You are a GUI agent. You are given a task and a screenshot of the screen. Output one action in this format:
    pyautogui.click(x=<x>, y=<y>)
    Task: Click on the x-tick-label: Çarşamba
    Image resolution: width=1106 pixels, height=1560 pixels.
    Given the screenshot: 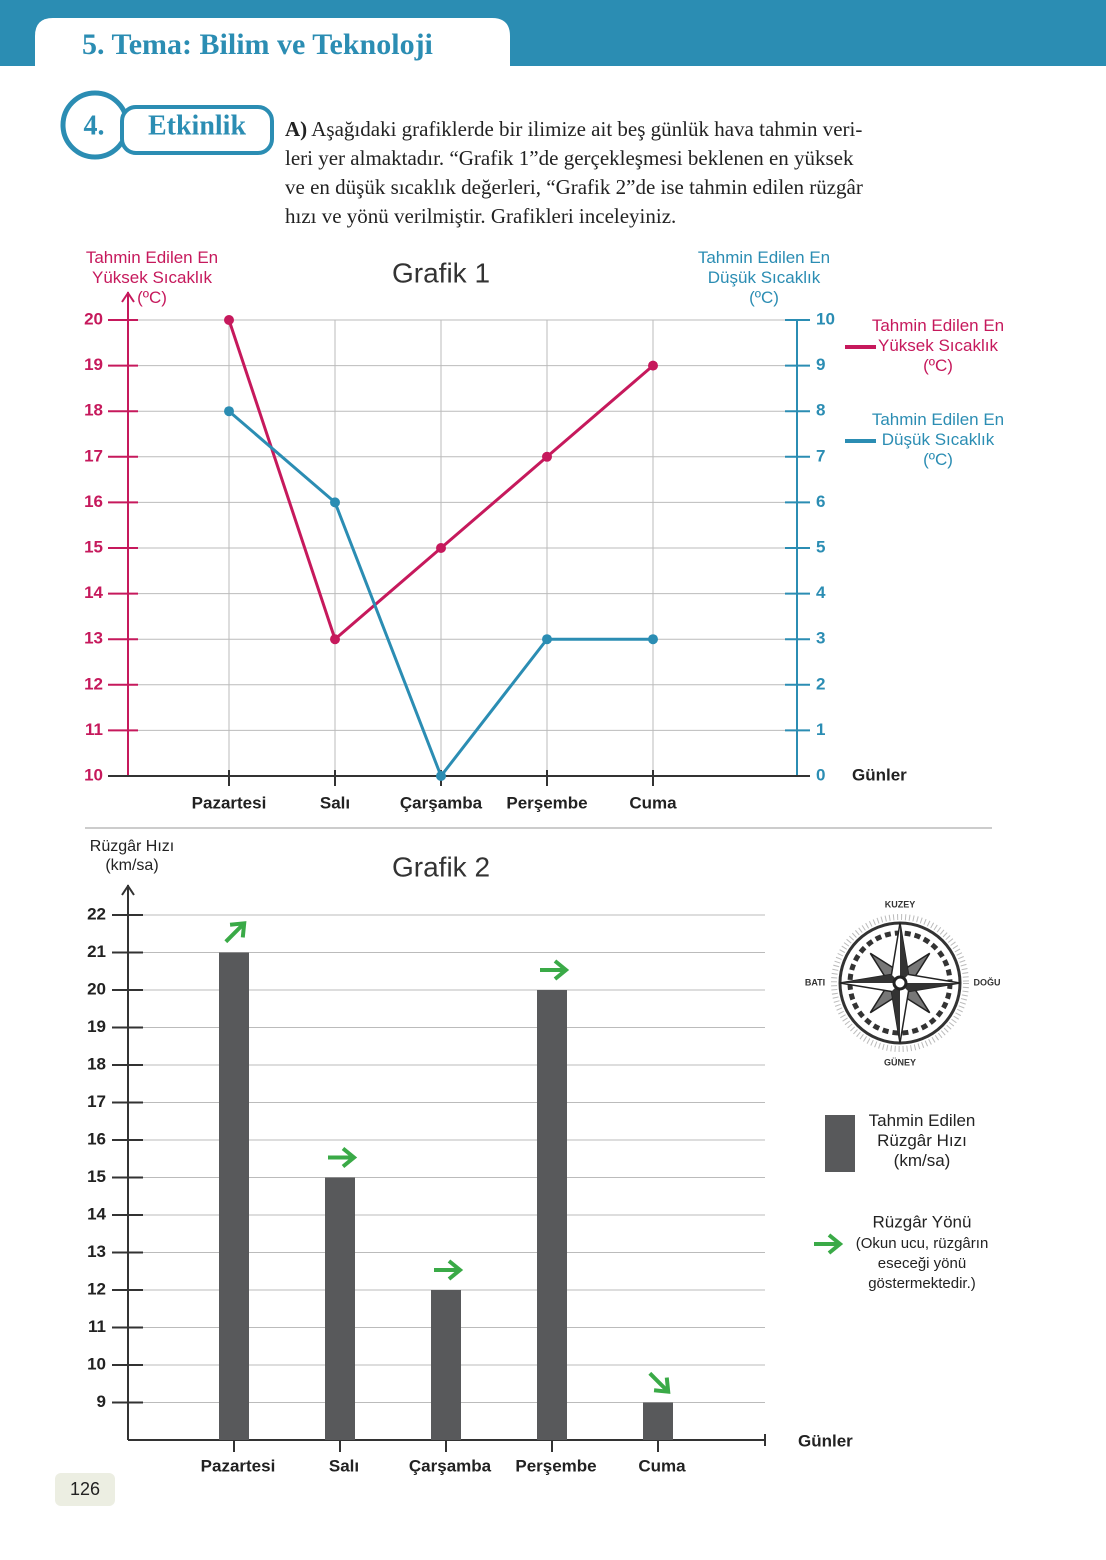 What is the action you would take?
    pyautogui.click(x=441, y=802)
    